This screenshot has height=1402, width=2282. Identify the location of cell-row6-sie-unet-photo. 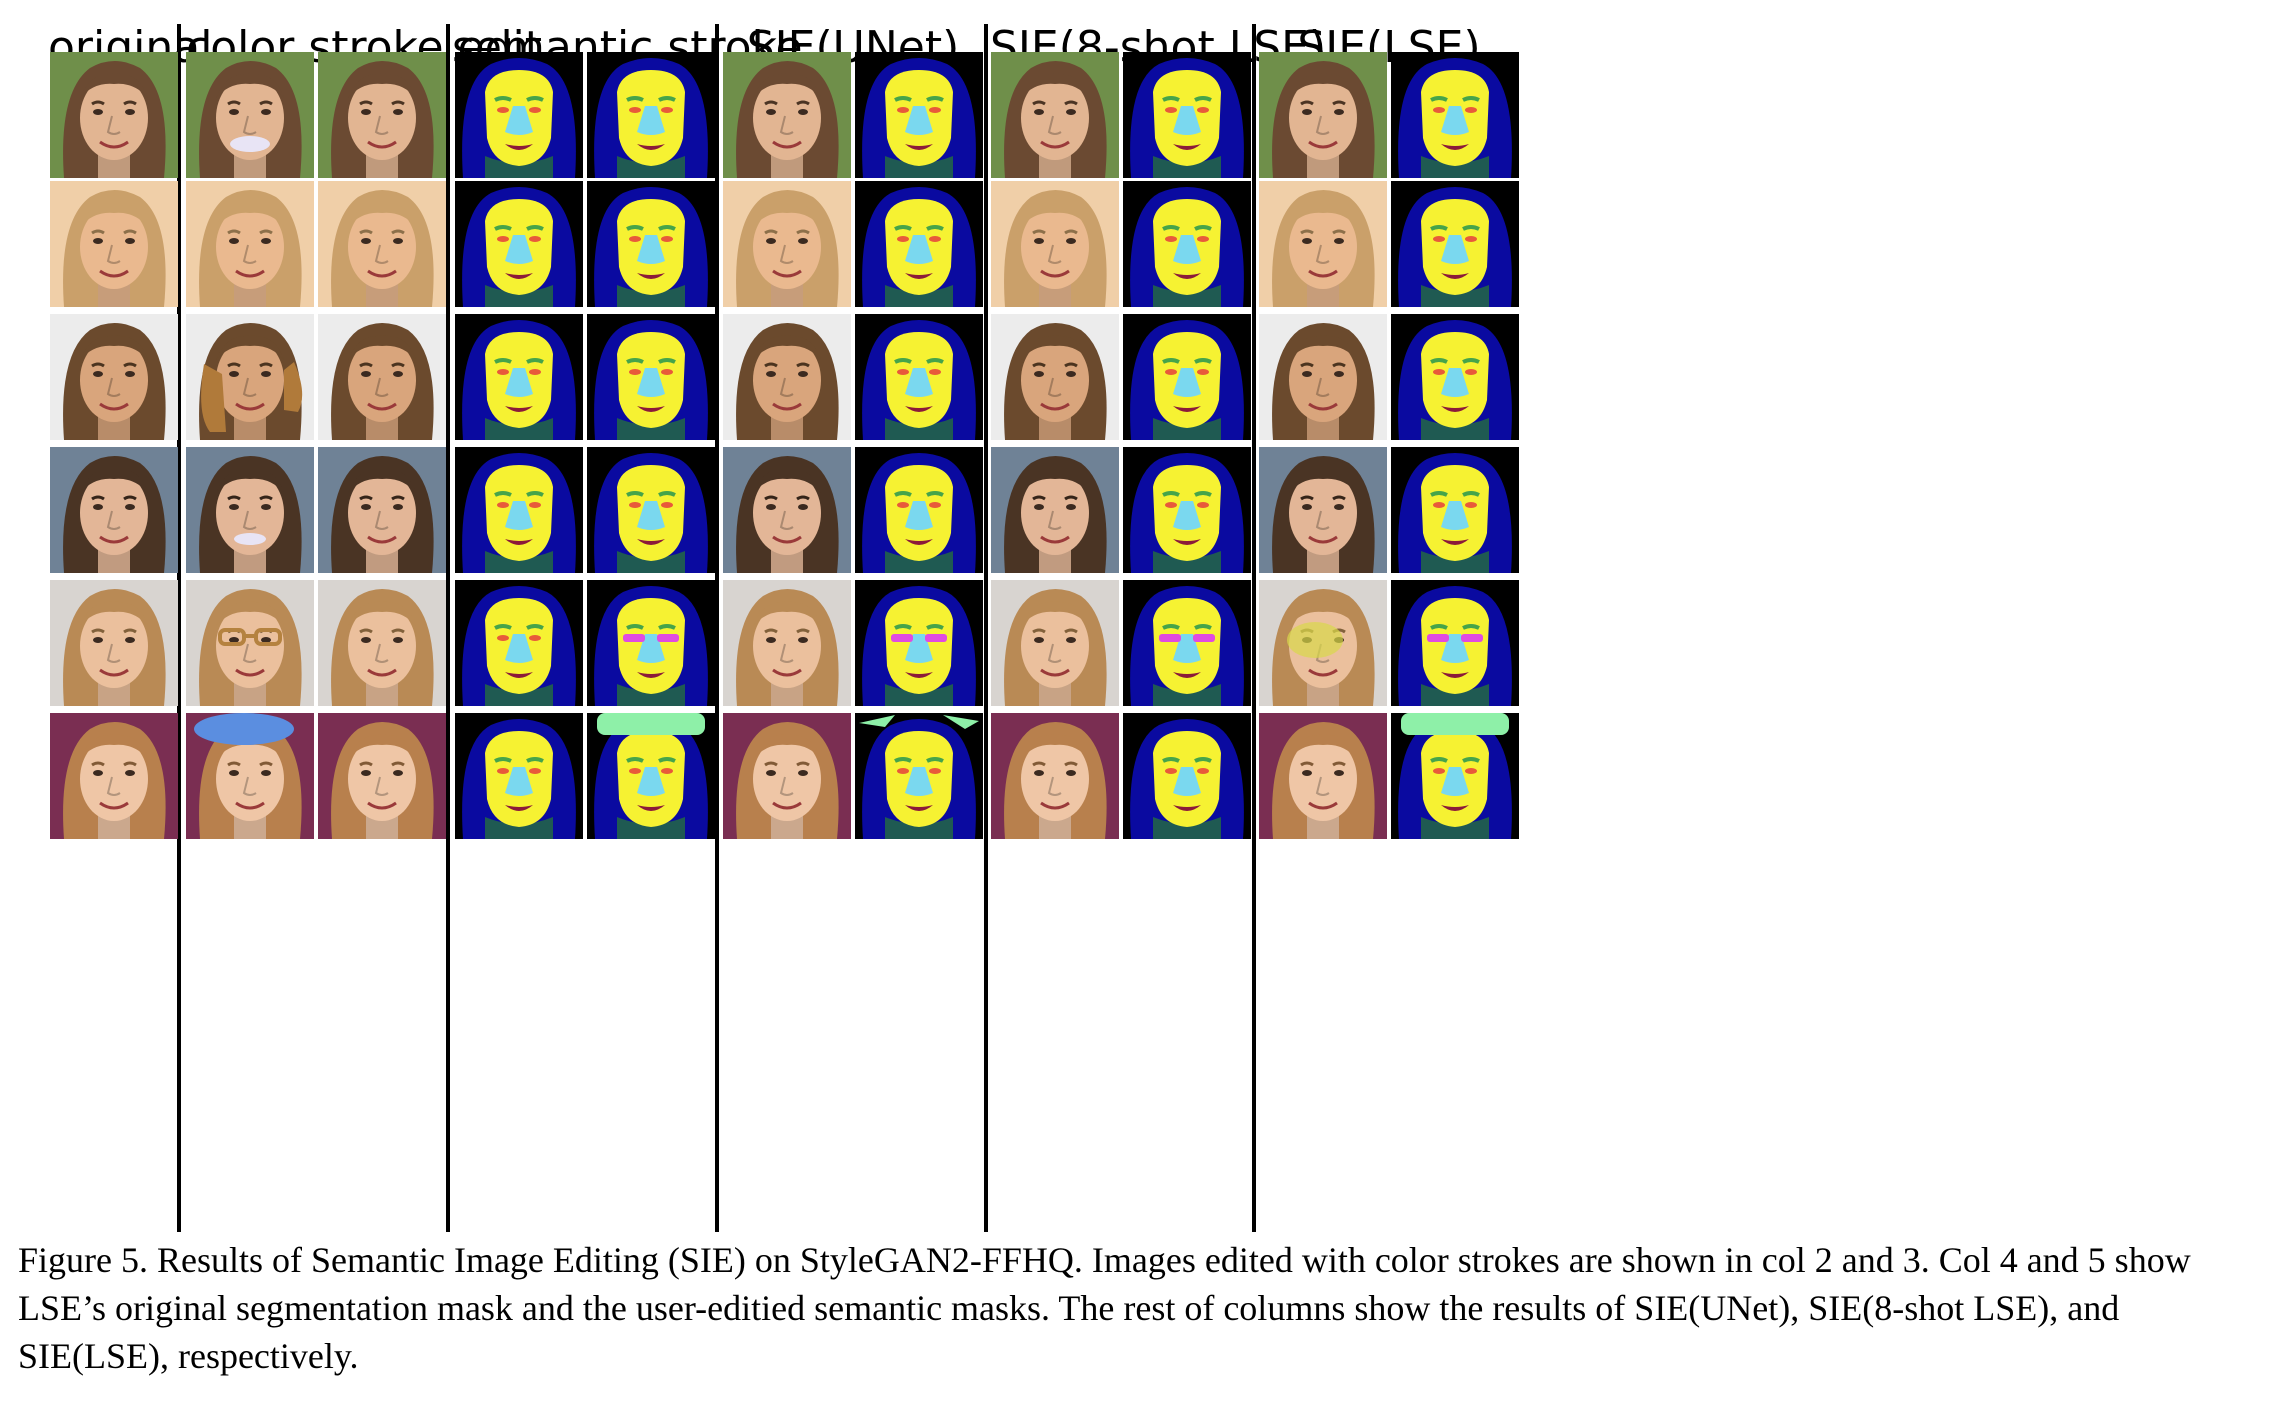
(787, 776).